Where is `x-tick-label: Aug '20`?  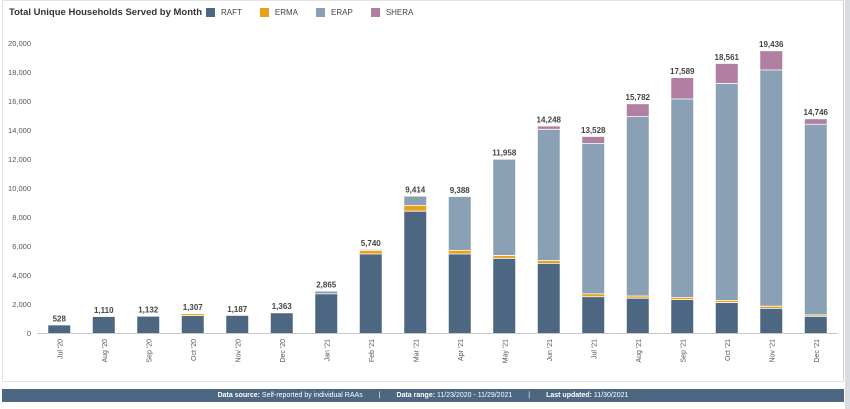
x-tick-label: Aug '20 is located at coordinates (105, 351).